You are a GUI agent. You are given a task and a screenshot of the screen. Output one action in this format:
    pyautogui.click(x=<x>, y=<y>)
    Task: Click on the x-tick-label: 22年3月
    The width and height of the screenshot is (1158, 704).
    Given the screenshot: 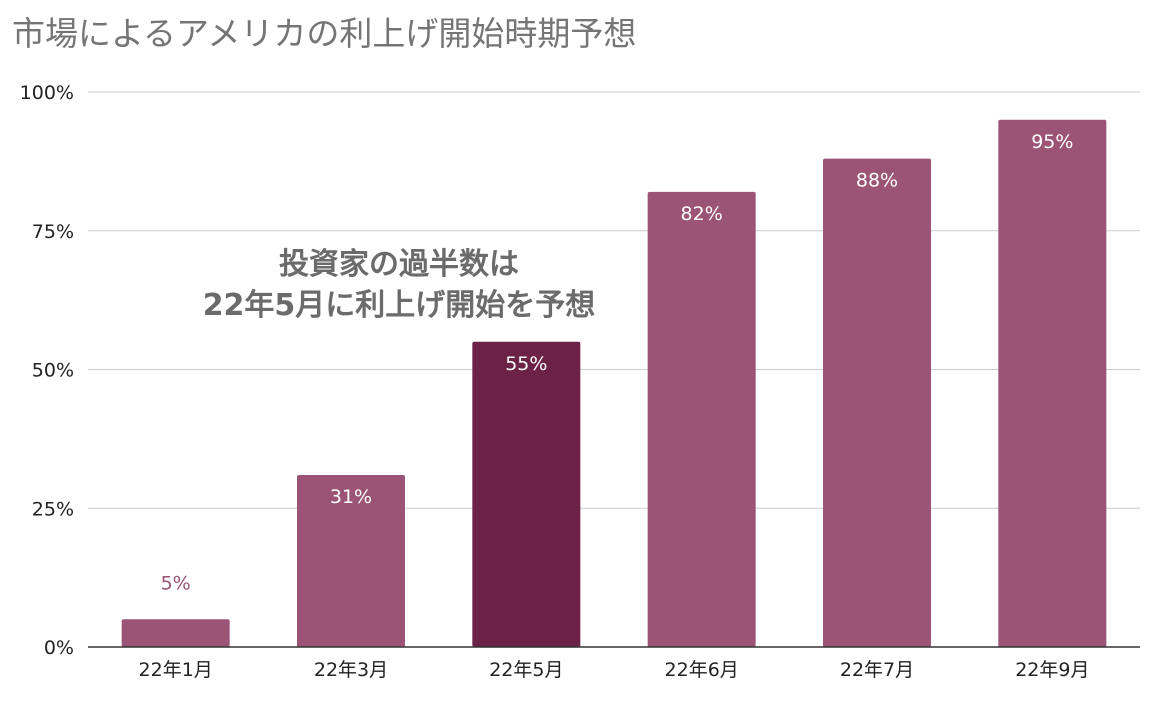 What is the action you would take?
    pyautogui.click(x=351, y=670)
    